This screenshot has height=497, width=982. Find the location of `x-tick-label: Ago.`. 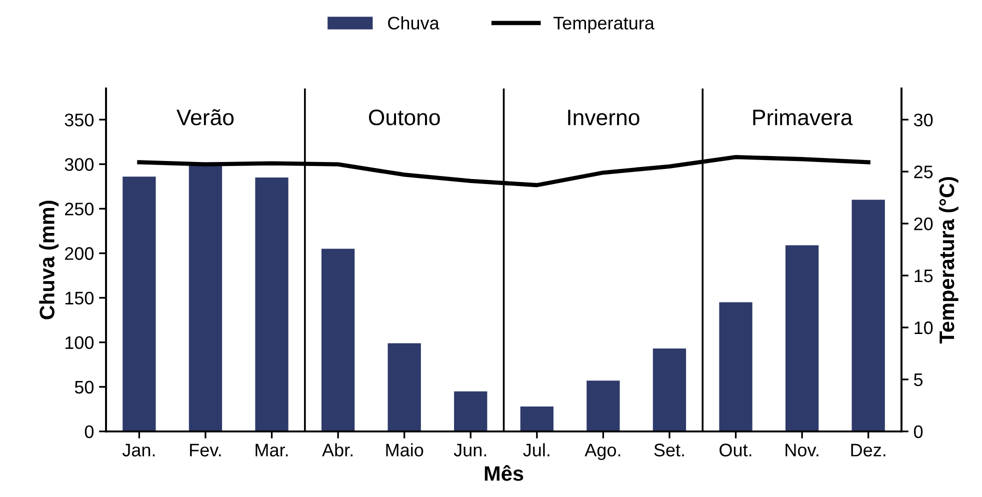

x-tick-label: Ago. is located at coordinates (602, 452).